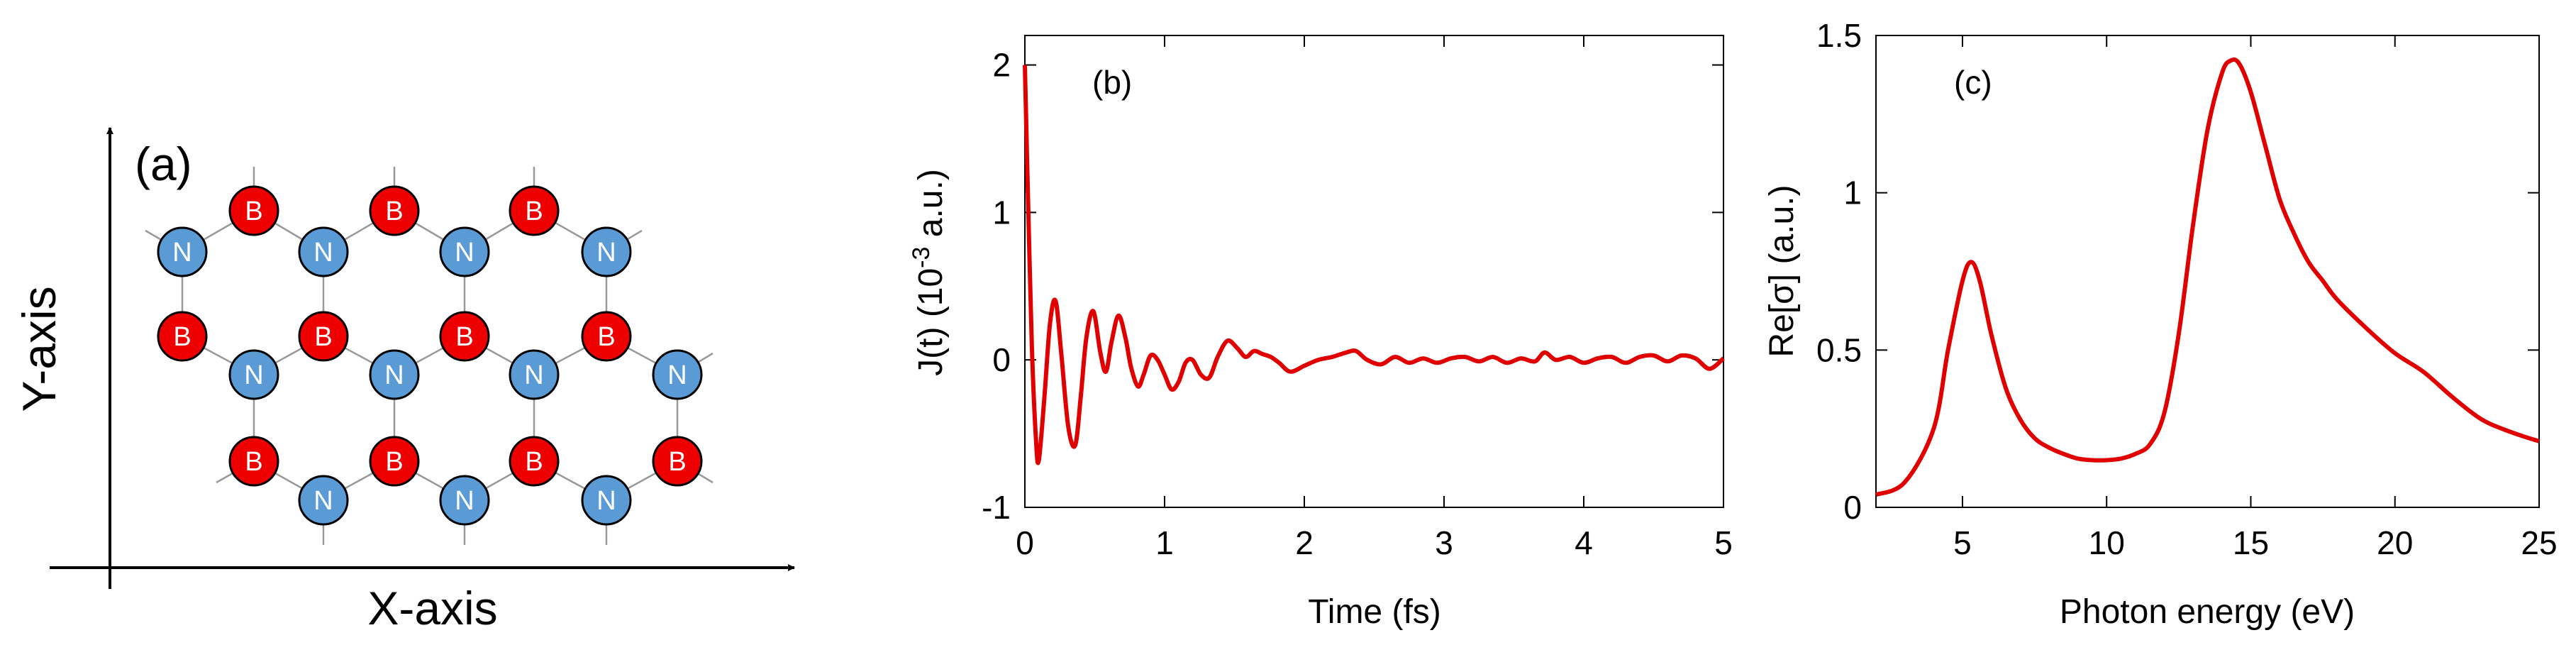  Describe the element at coordinates (2107, 543) in the screenshot. I see `x-tick-label: 10` at that location.